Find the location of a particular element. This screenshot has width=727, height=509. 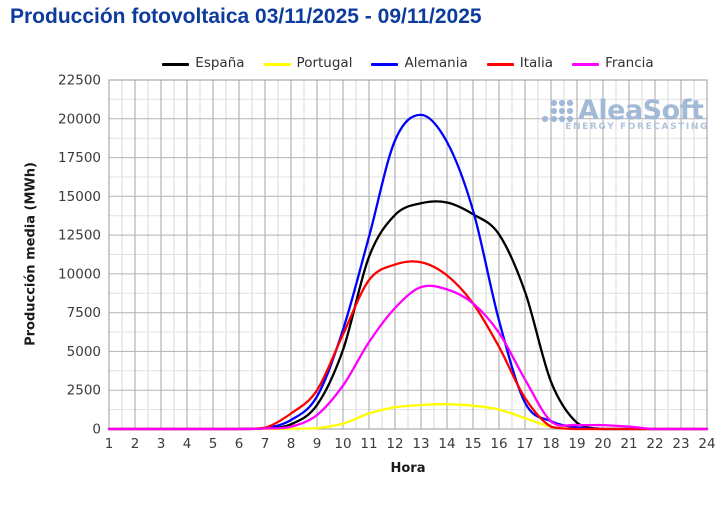

aleasoft-watermark: AleaSoft ENERGY FORECASTING is located at coordinates (625, 111).